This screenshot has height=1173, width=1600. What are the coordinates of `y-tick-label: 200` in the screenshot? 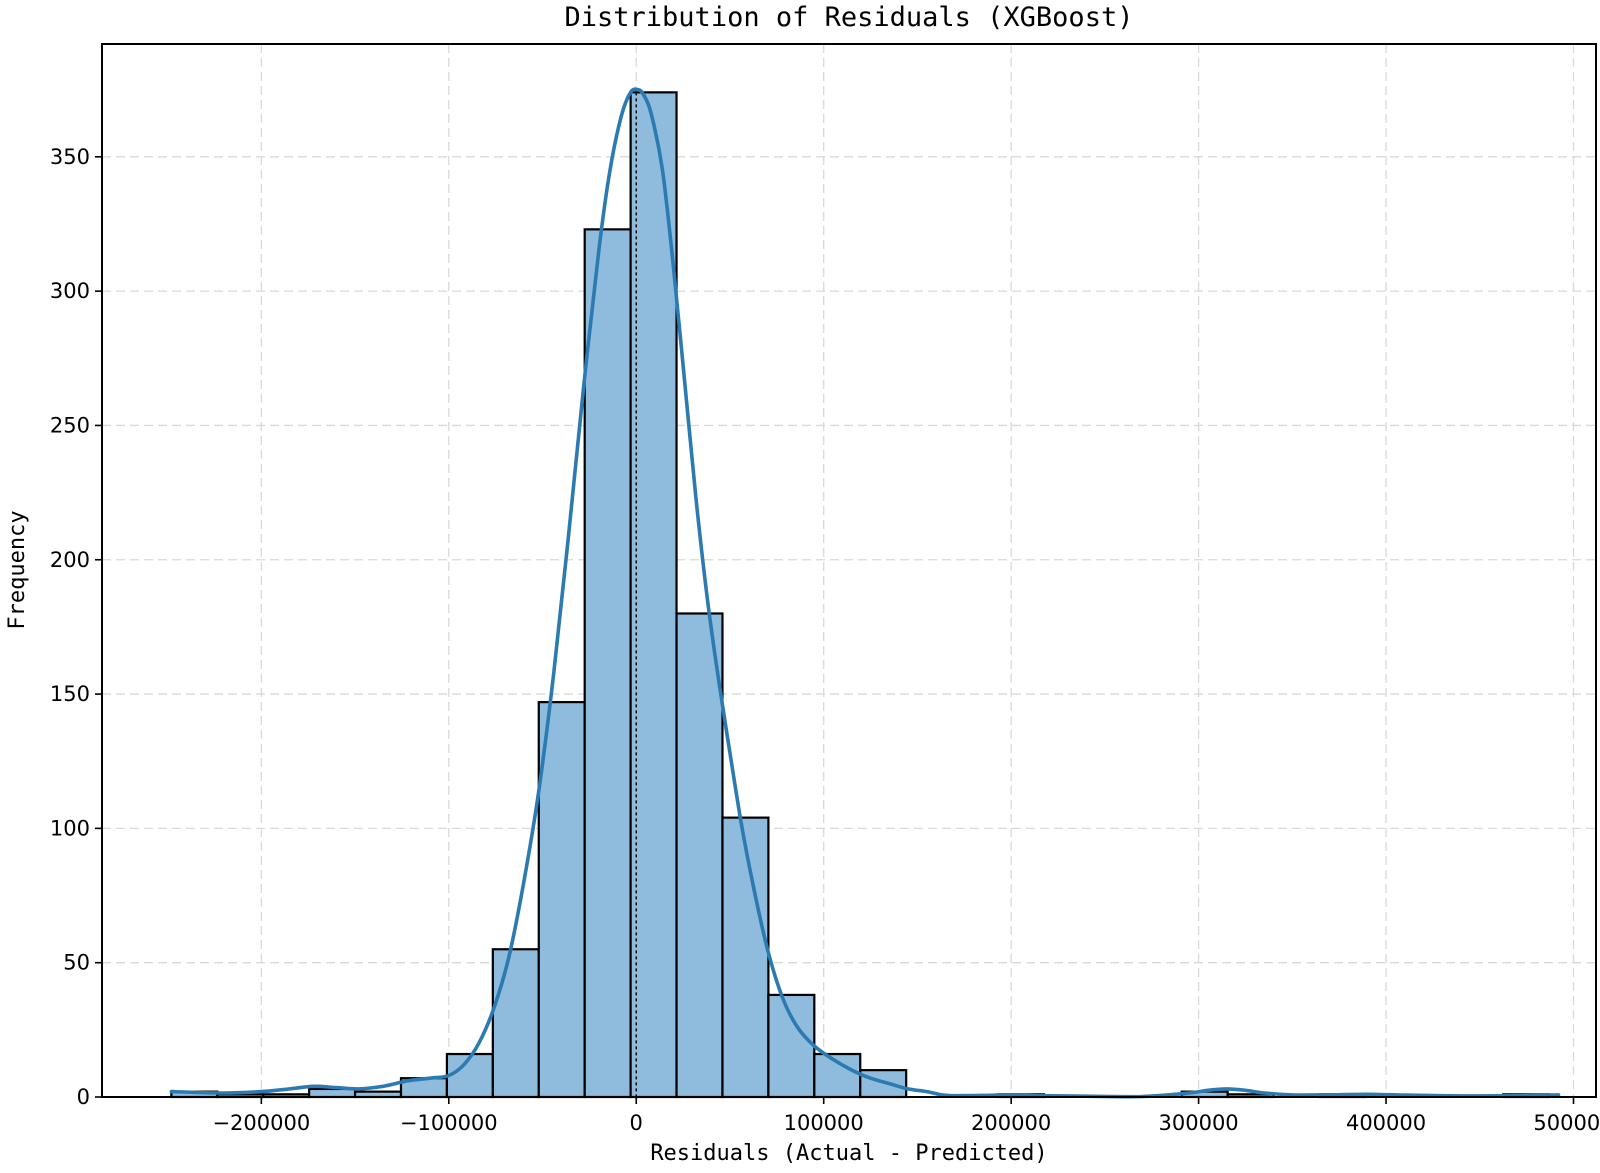 It's located at (70, 560).